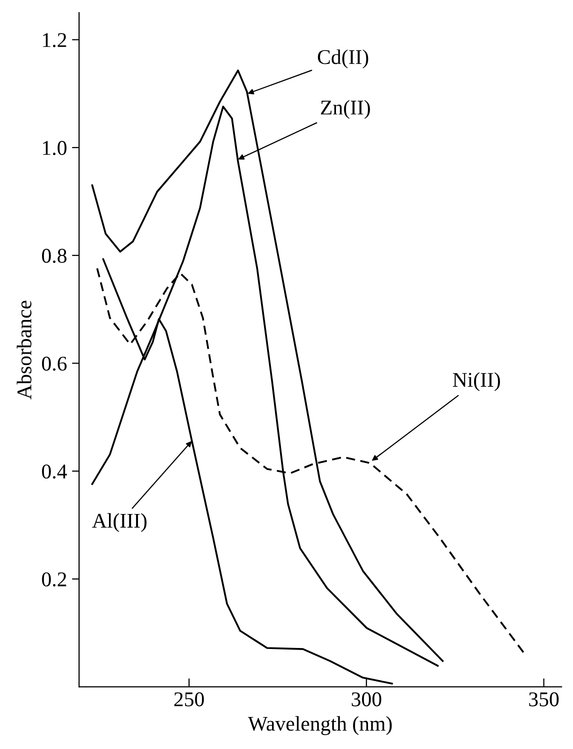 This screenshot has height=749, width=573. I want to click on y-tick-label: 0.6, so click(54, 363).